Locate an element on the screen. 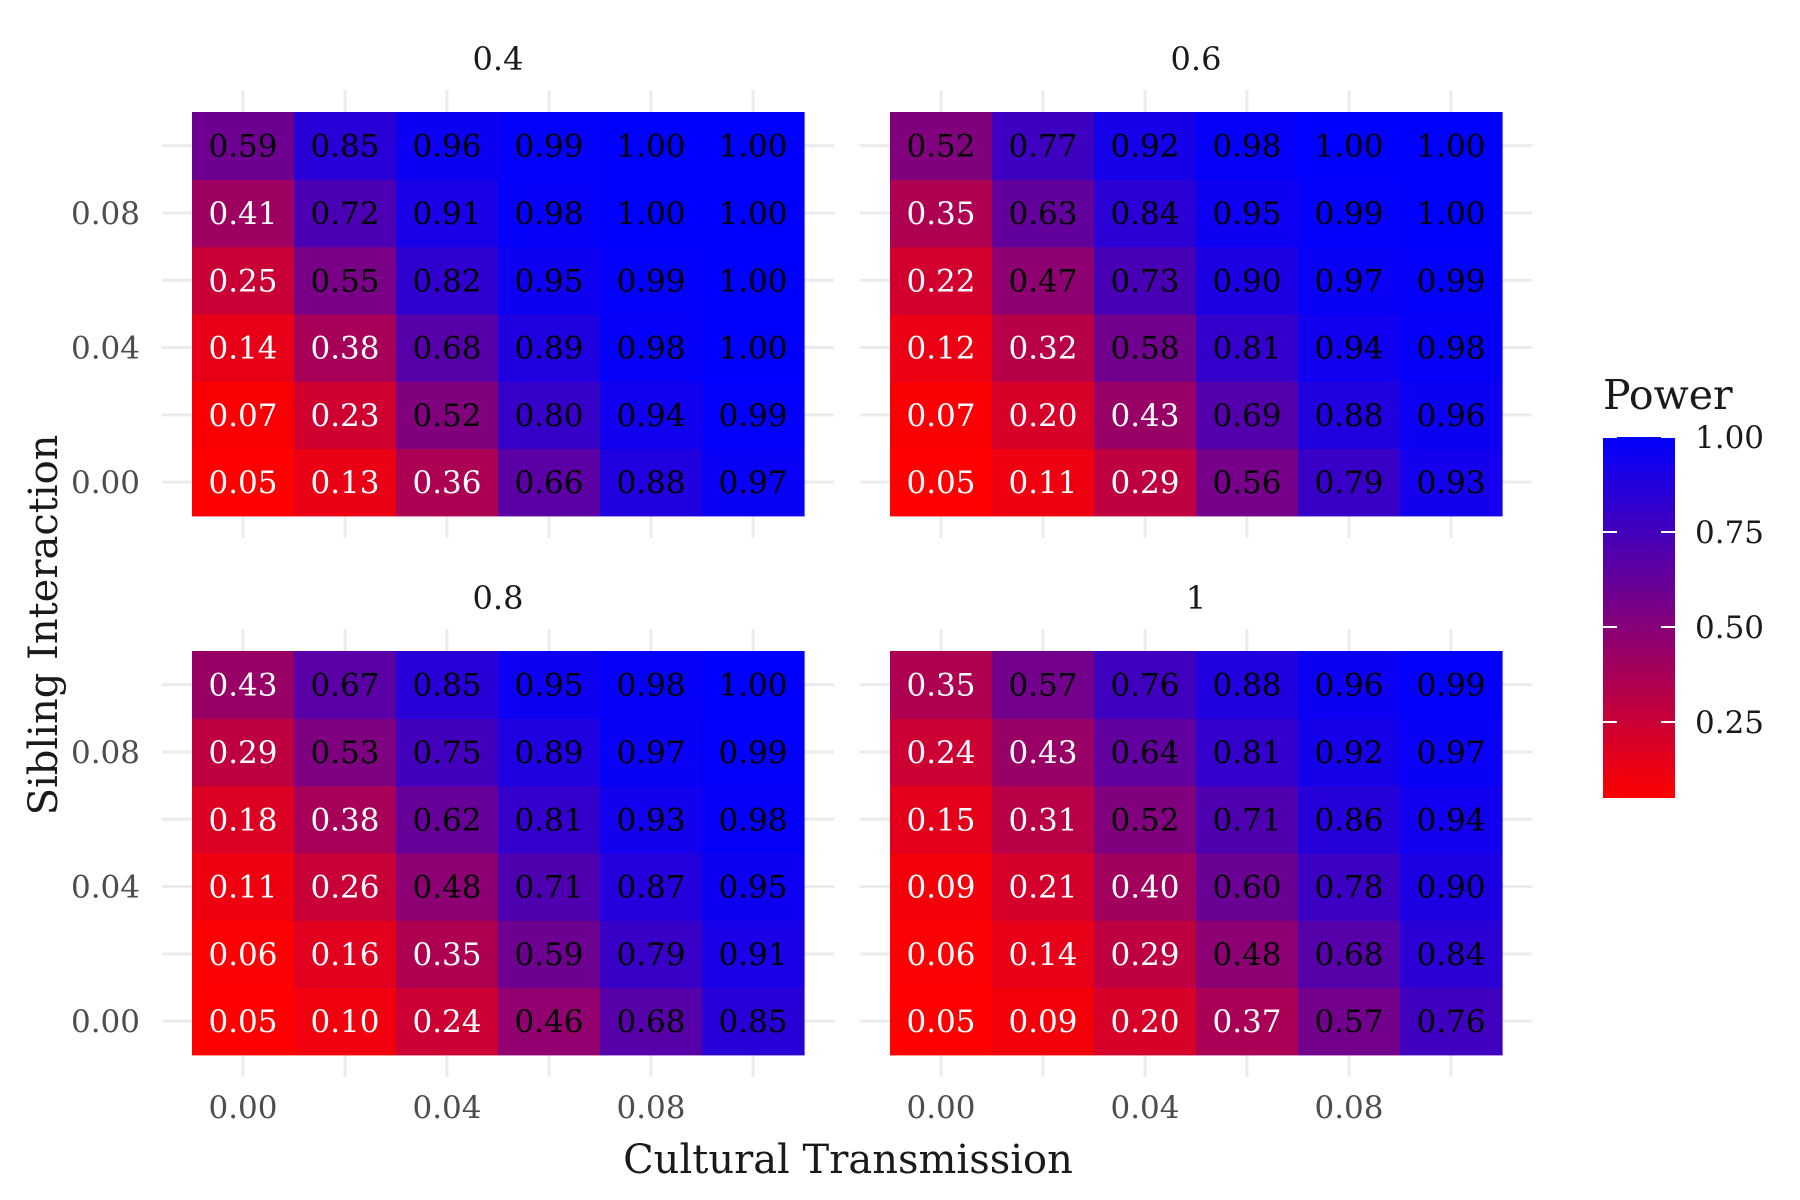  x-tick-label: 0.00 is located at coordinates (242, 1108).